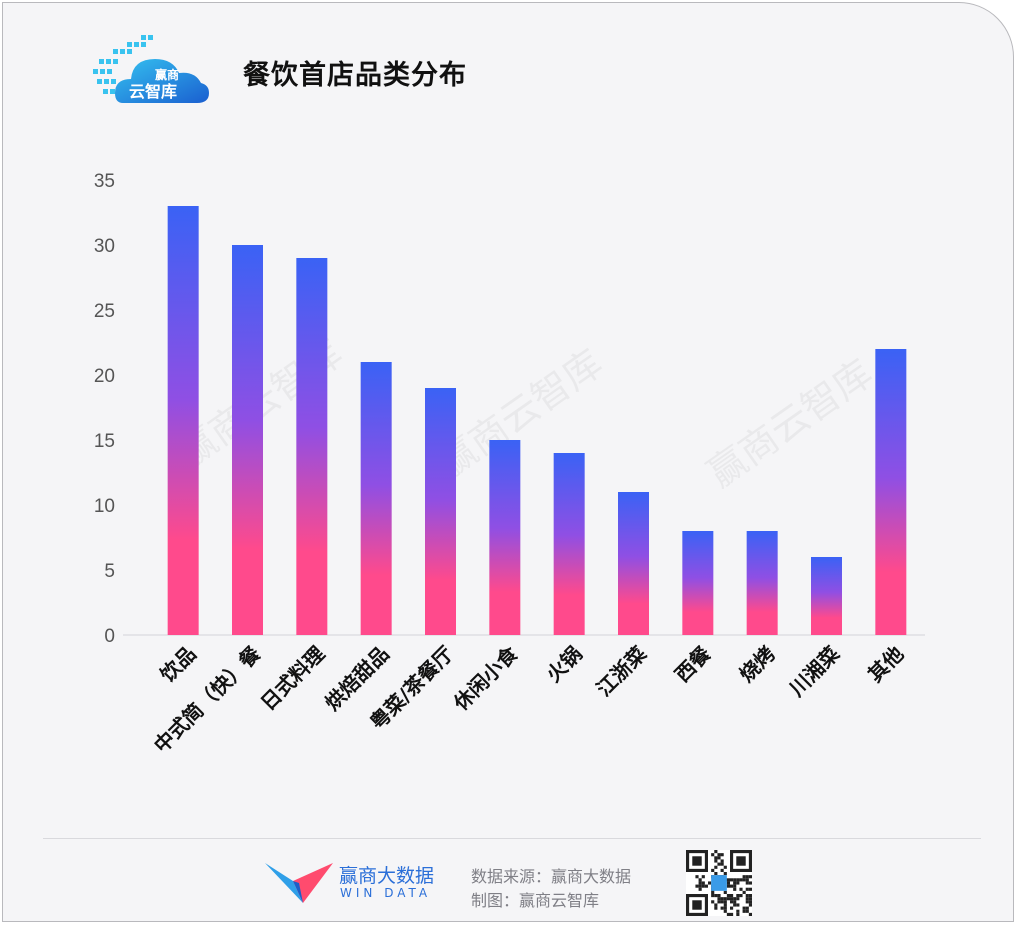 The width and height of the screenshot is (1022, 930). What do you see at coordinates (355, 75) in the screenshot?
I see `chart-title: 餐饮首店品类分布` at bounding box center [355, 75].